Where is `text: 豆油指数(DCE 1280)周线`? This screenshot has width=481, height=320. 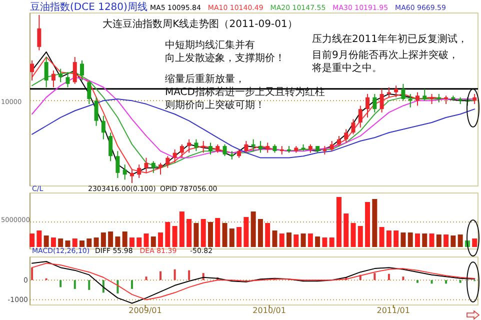 text: 豆油指数(DCE 1280)周线 is located at coordinates (89, 7).